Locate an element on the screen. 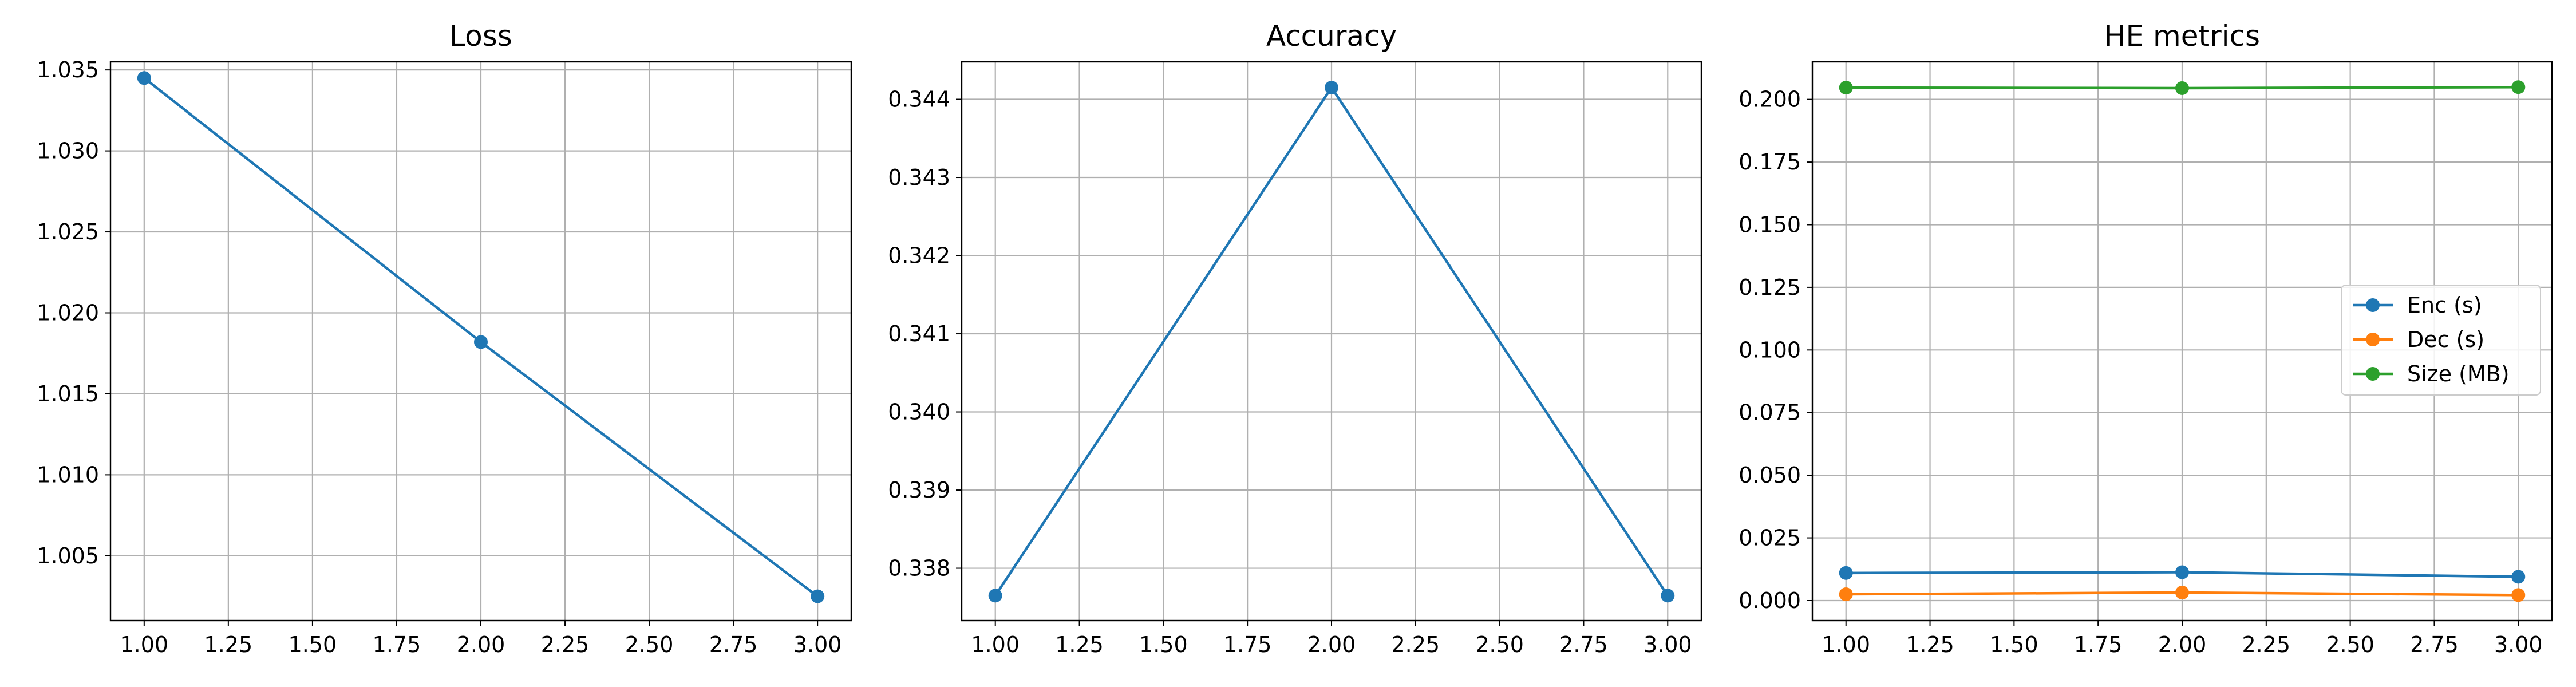  y-tick-label: 0.050 is located at coordinates (1770, 475).